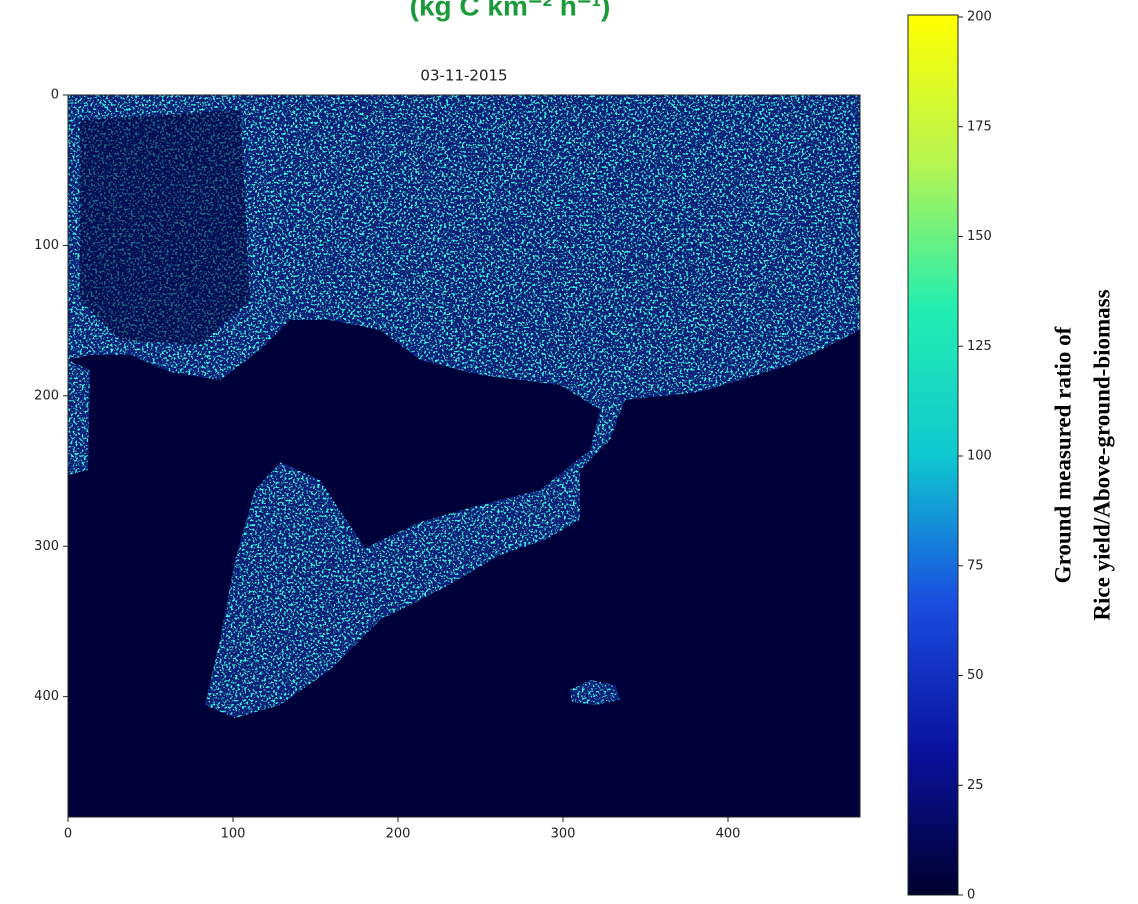 The image size is (1138, 904). What do you see at coordinates (46, 696) in the screenshot?
I see `y-tick-label: 400` at bounding box center [46, 696].